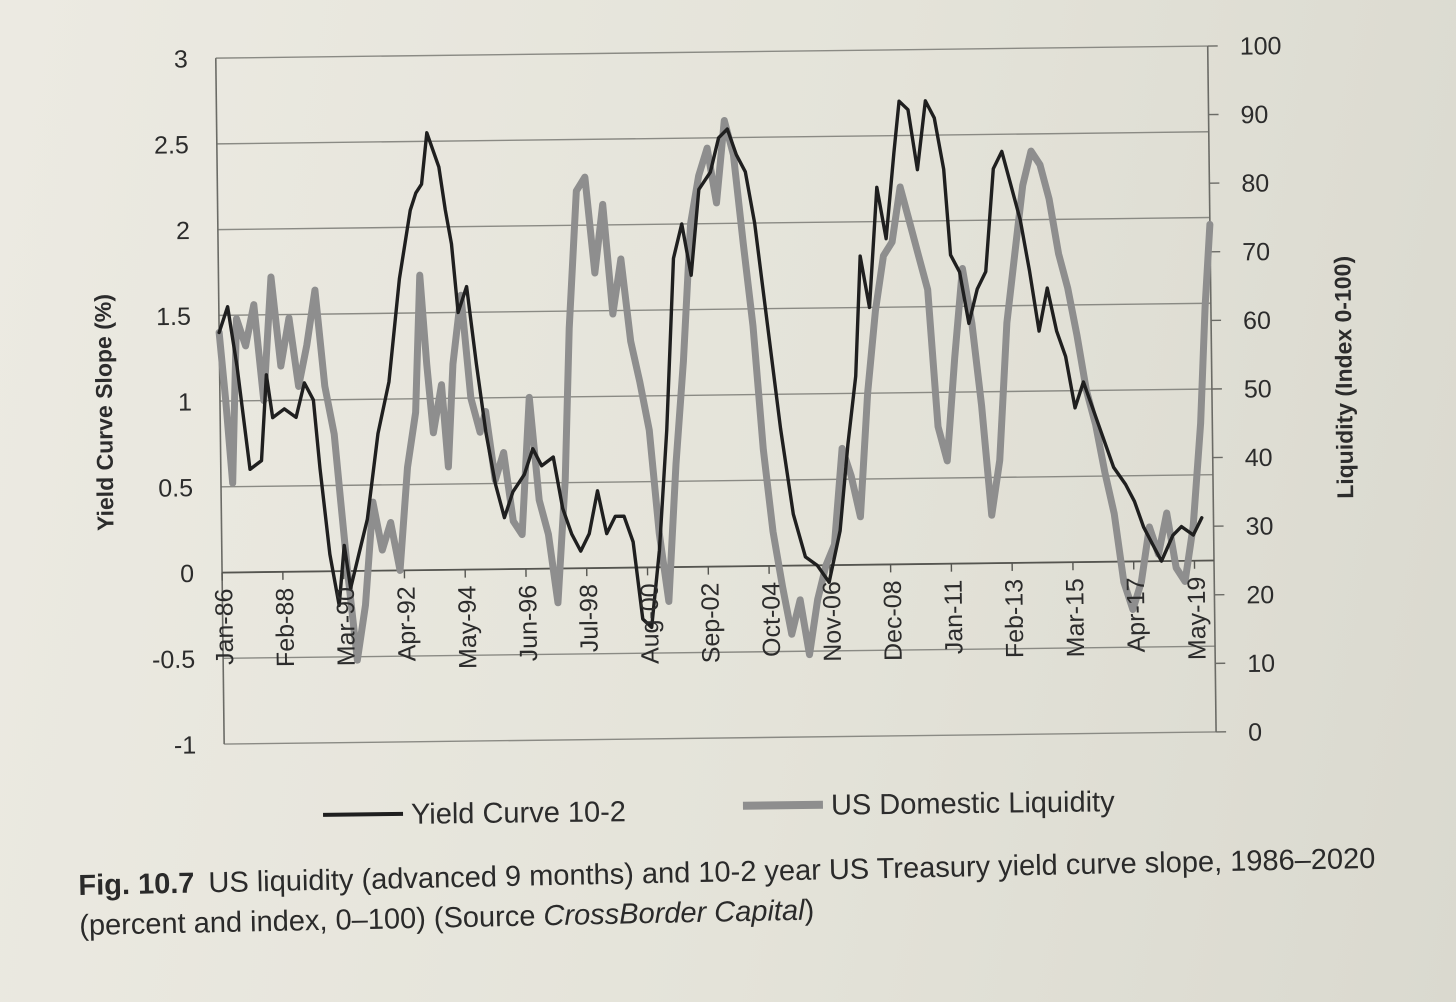  What do you see at coordinates (1256, 252) in the screenshot?
I see `right-tick-label: 70` at bounding box center [1256, 252].